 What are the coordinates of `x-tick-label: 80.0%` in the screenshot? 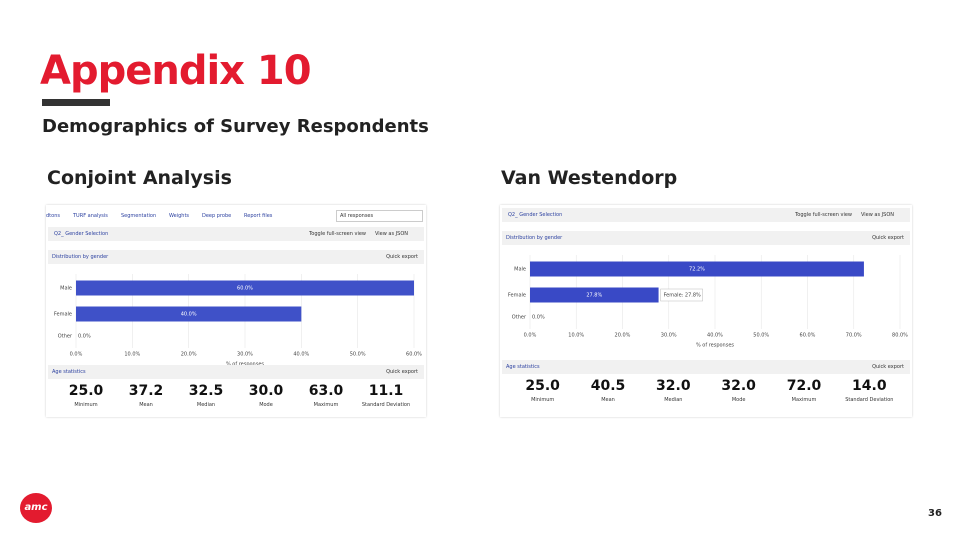 It's located at (900, 336).